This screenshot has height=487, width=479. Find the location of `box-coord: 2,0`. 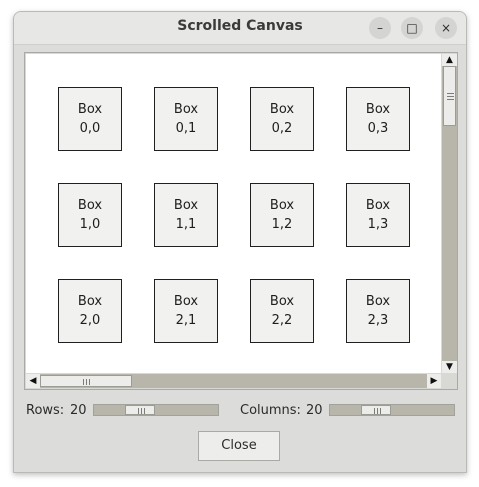

box-coord: 2,0 is located at coordinates (90, 320).